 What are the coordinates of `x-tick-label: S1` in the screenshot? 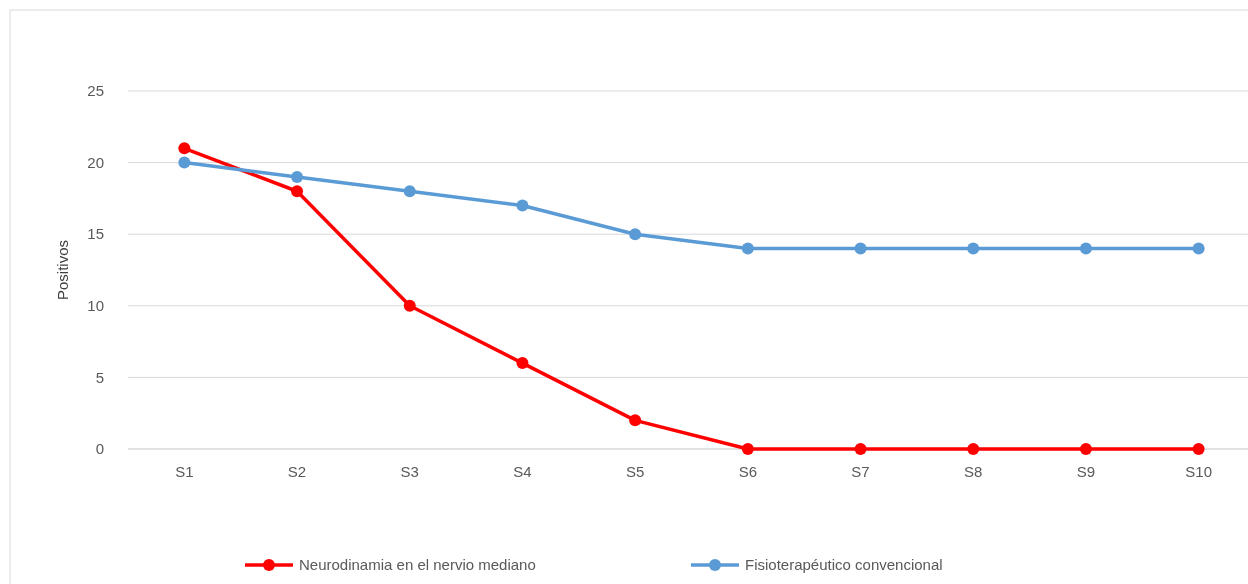 It's located at (184, 471).